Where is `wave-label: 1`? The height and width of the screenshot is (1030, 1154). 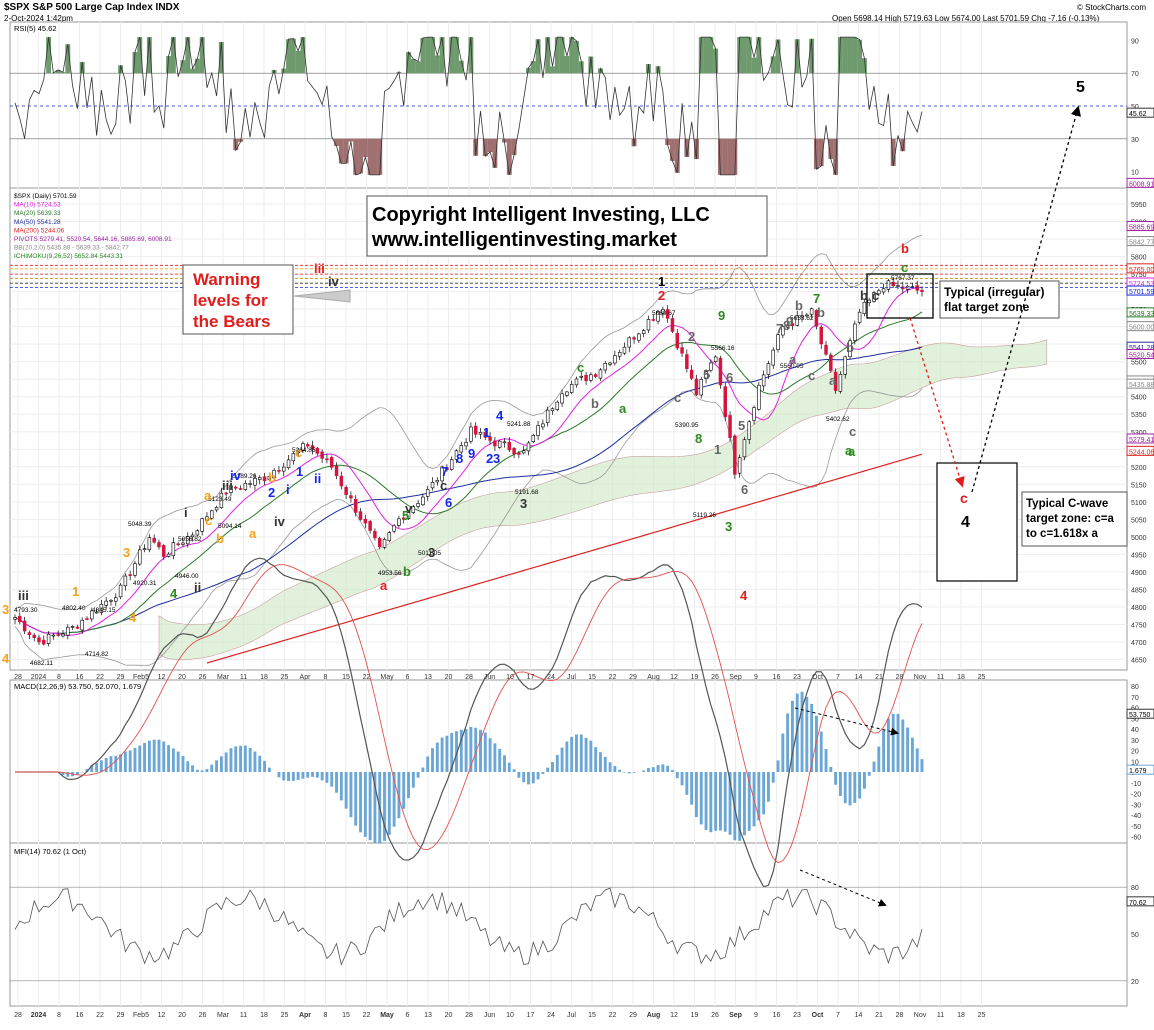 wave-label: 1 is located at coordinates (299, 471).